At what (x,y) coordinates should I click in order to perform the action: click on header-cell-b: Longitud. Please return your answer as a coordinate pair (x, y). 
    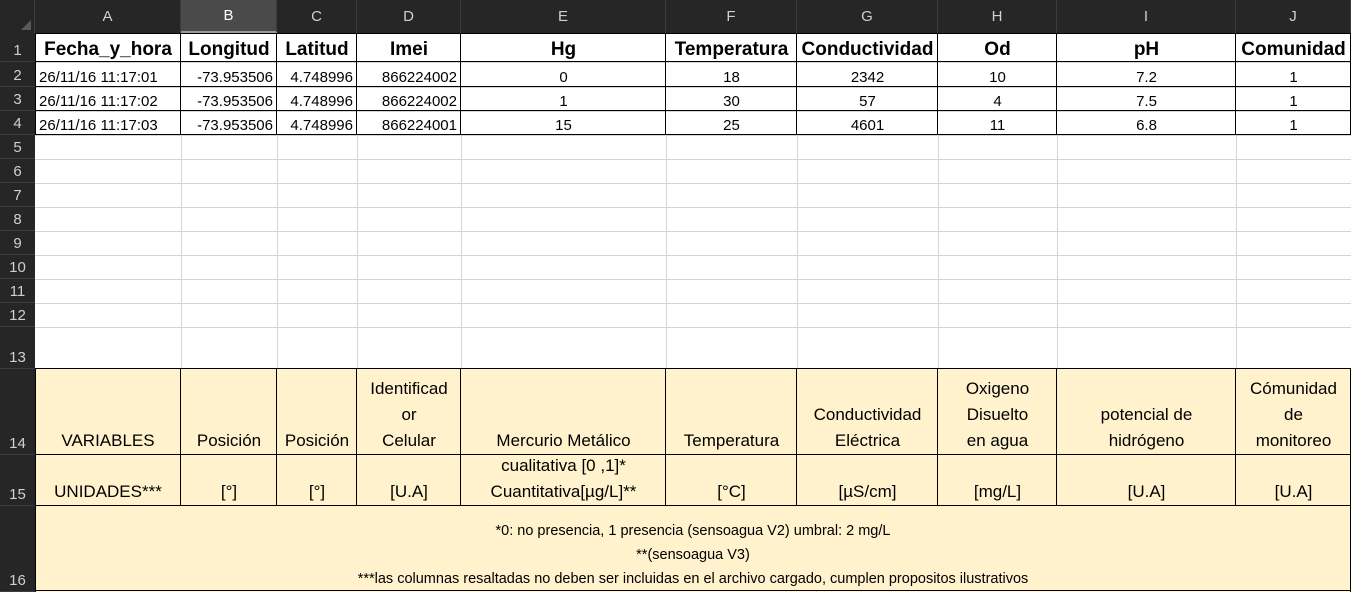
    Looking at the image, I should click on (229, 49).